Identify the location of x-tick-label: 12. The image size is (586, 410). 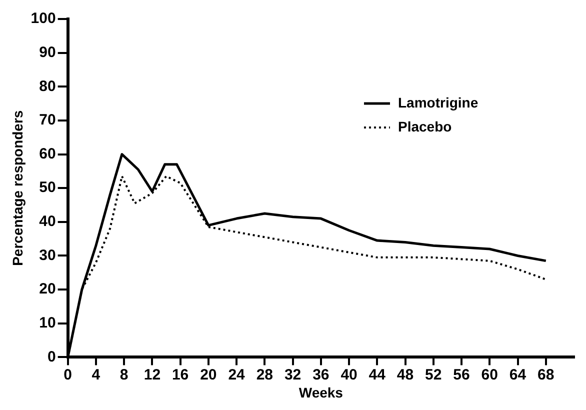
(152, 375).